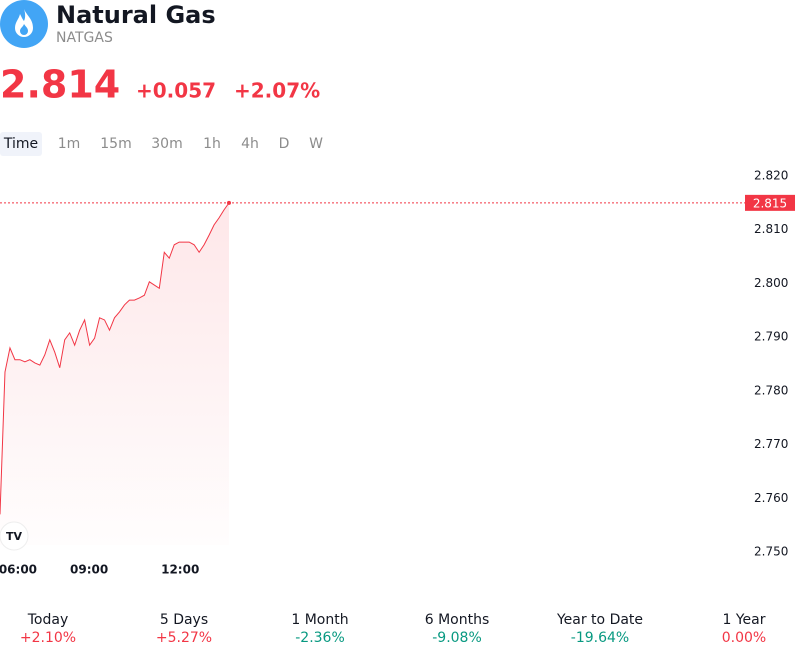 Image resolution: width=800 pixels, height=658 pixels. Describe the element at coordinates (316, 144) in the screenshot. I see `tab: W` at that location.